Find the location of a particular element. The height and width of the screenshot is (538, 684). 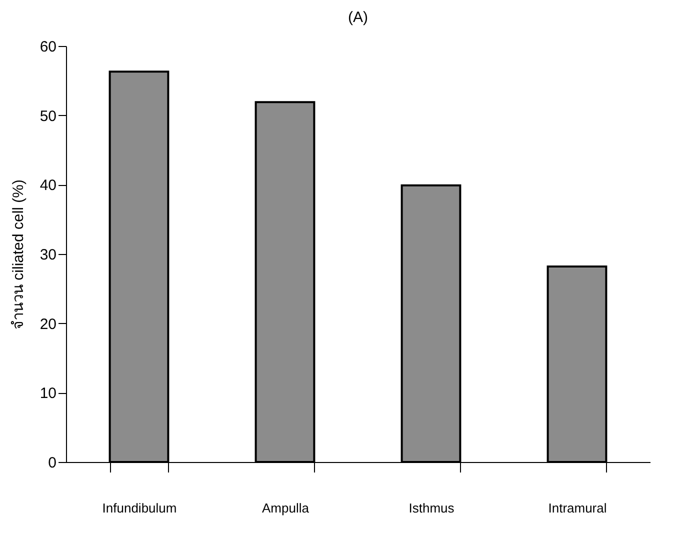

y-tick-label: 10 is located at coordinates (48, 393).